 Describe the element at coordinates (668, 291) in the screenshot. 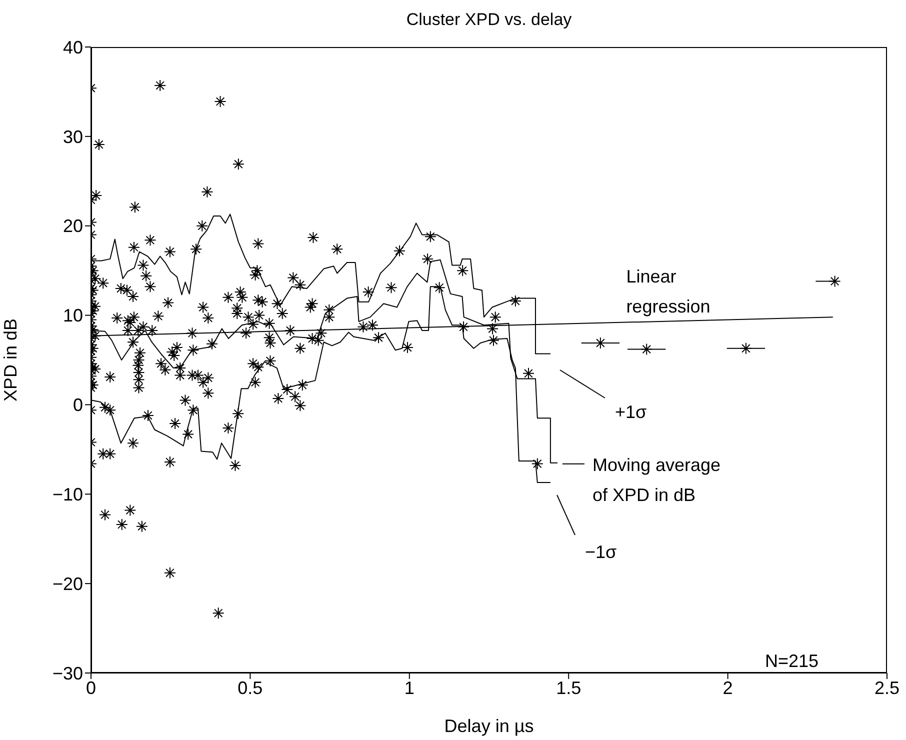

I see `annotation: Linear regression` at that location.